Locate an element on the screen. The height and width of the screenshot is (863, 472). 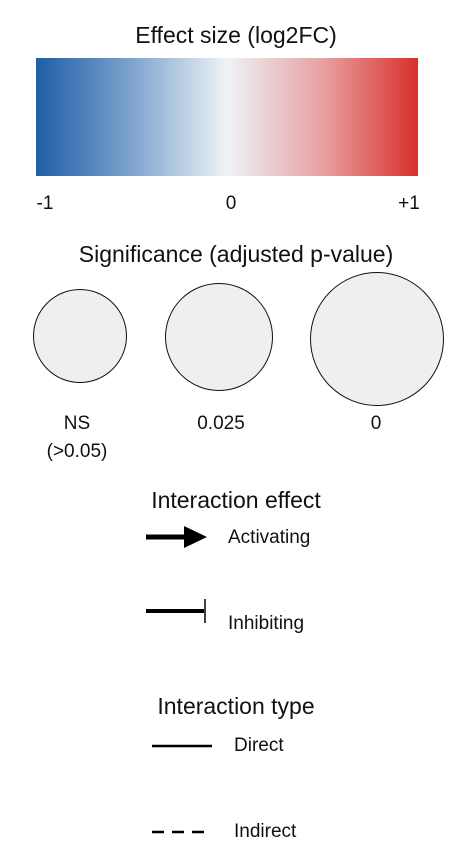
significance-circle-ns is located at coordinates (80, 336).